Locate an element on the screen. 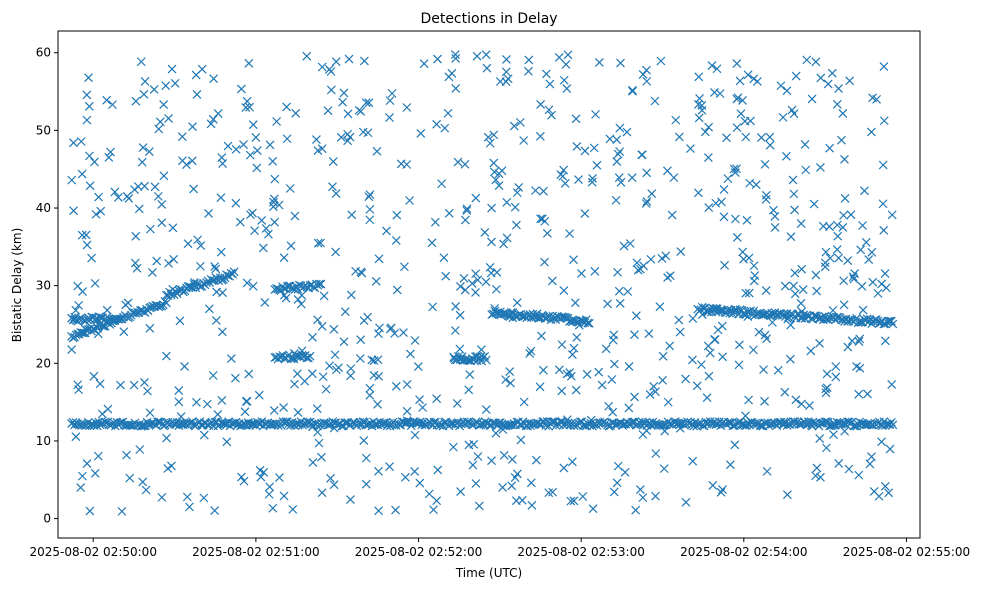 Image resolution: width=988 pixels, height=590 pixels. y-tick-label: 0 is located at coordinates (47, 519).